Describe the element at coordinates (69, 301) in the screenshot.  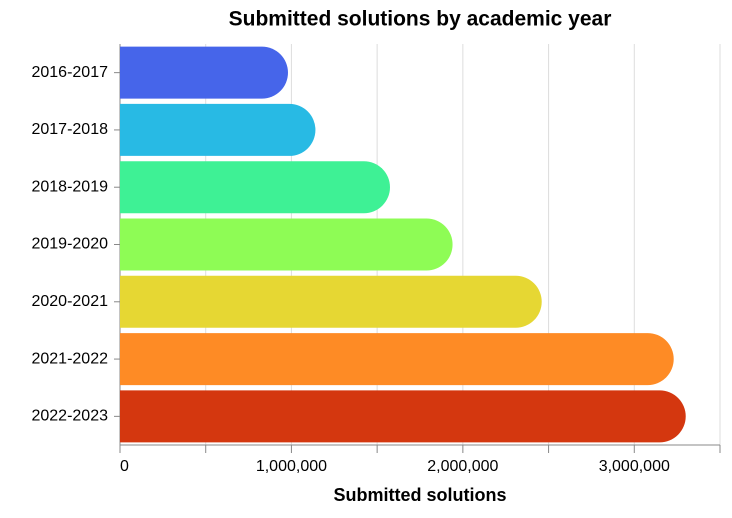
I see `y-tick-label: 2020-2021` at that location.